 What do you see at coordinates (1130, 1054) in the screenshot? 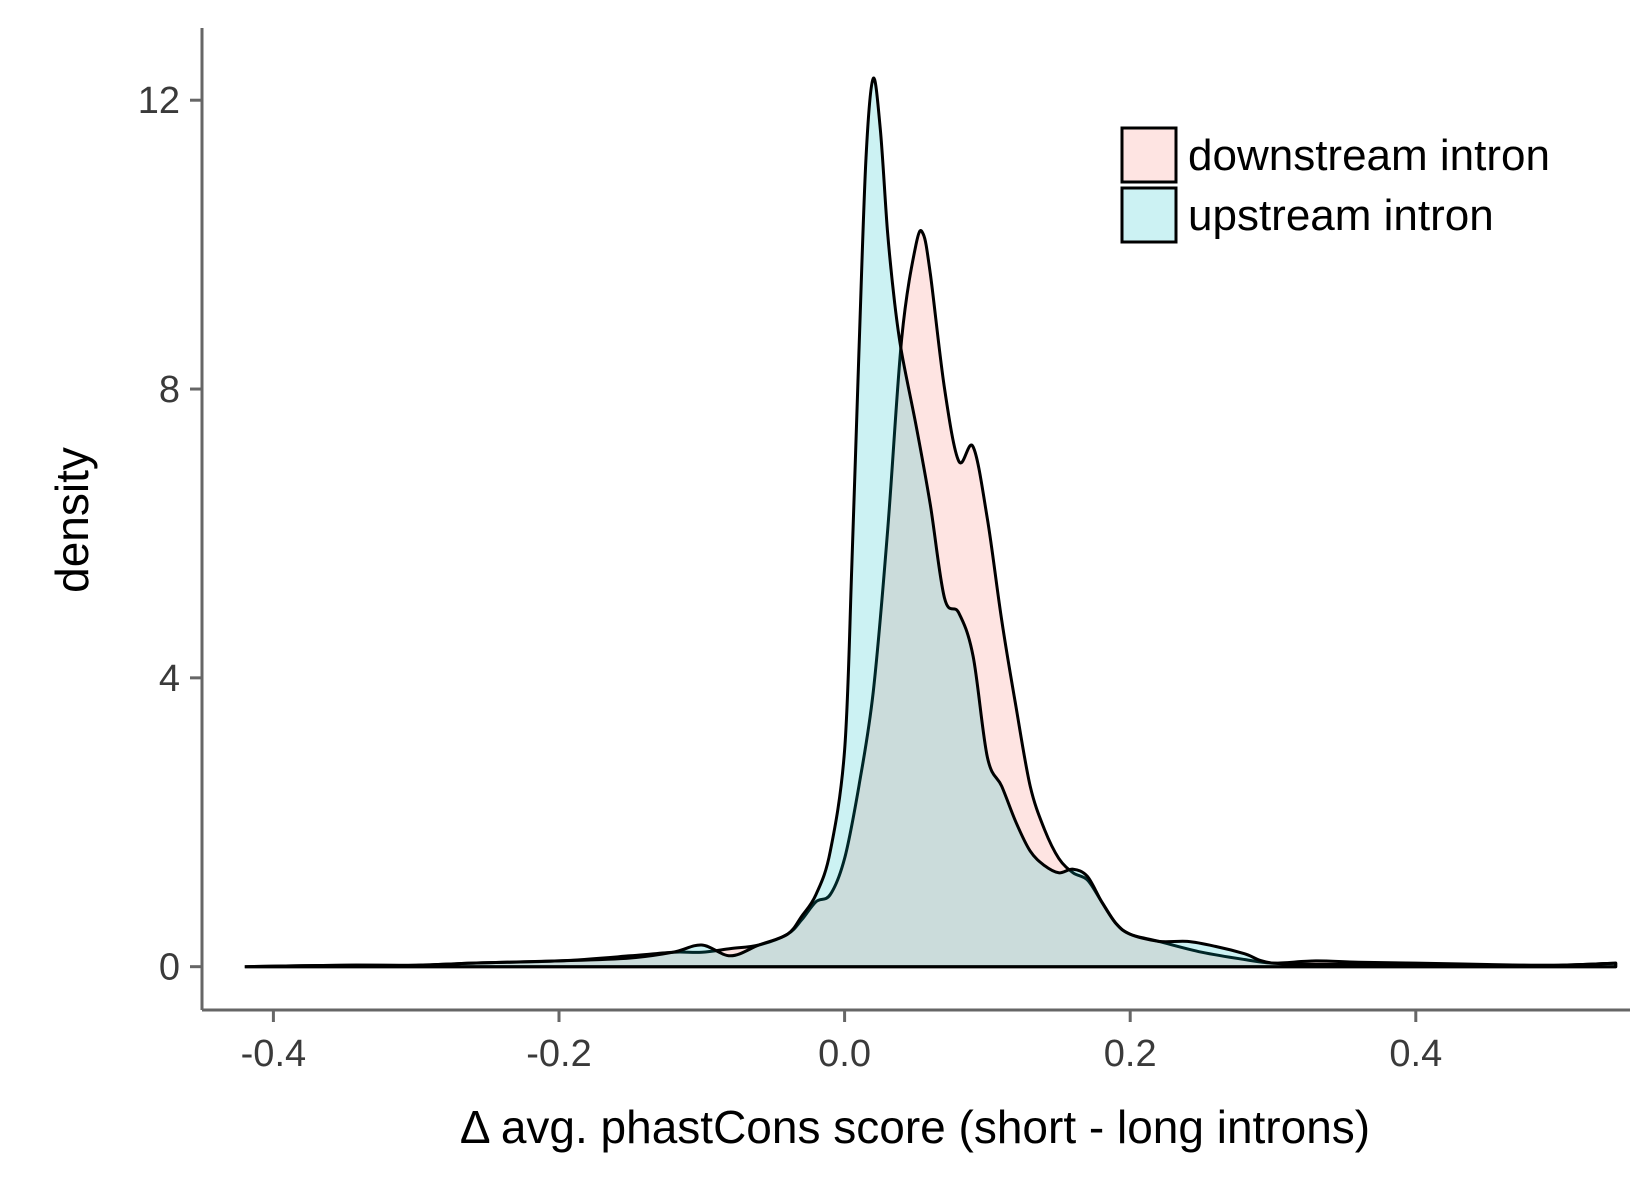
I see `x-tick-label: 0.2` at bounding box center [1130, 1054].